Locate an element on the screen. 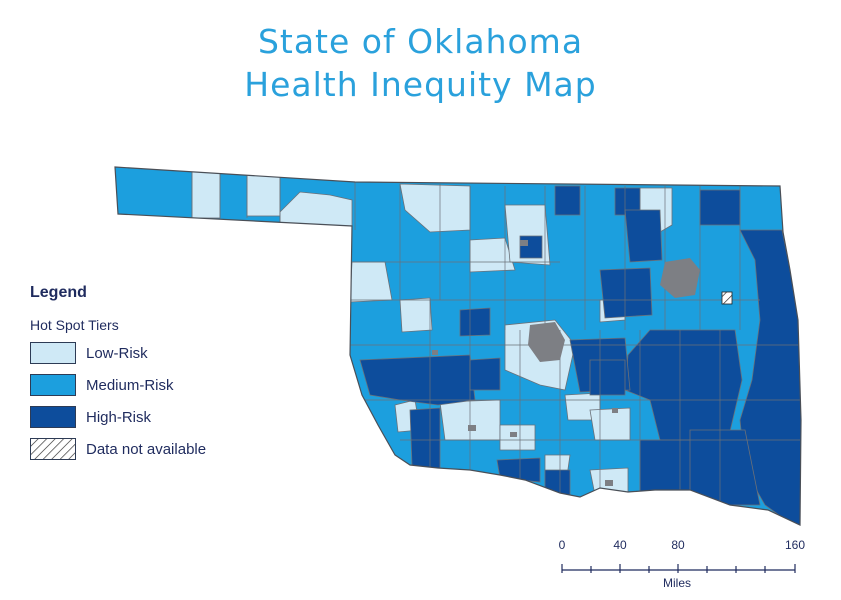  scale-tick-0: 0 is located at coordinates (562, 545).